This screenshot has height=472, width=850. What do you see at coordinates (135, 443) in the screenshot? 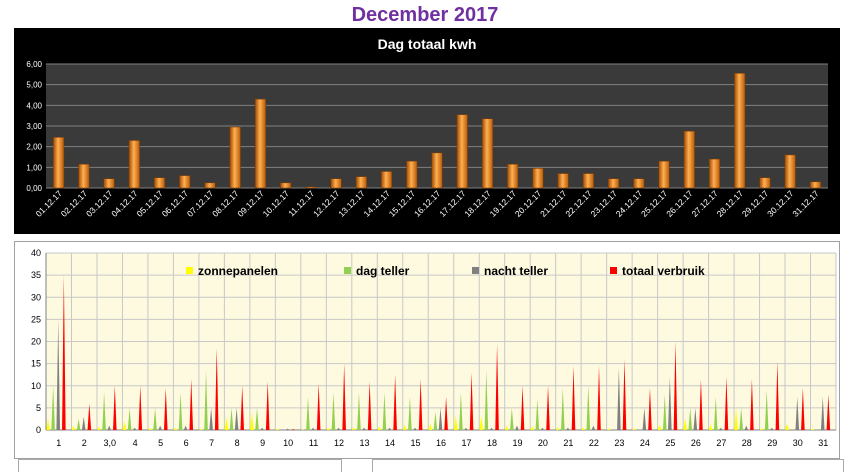
I see `x-tick-label: 4` at bounding box center [135, 443].